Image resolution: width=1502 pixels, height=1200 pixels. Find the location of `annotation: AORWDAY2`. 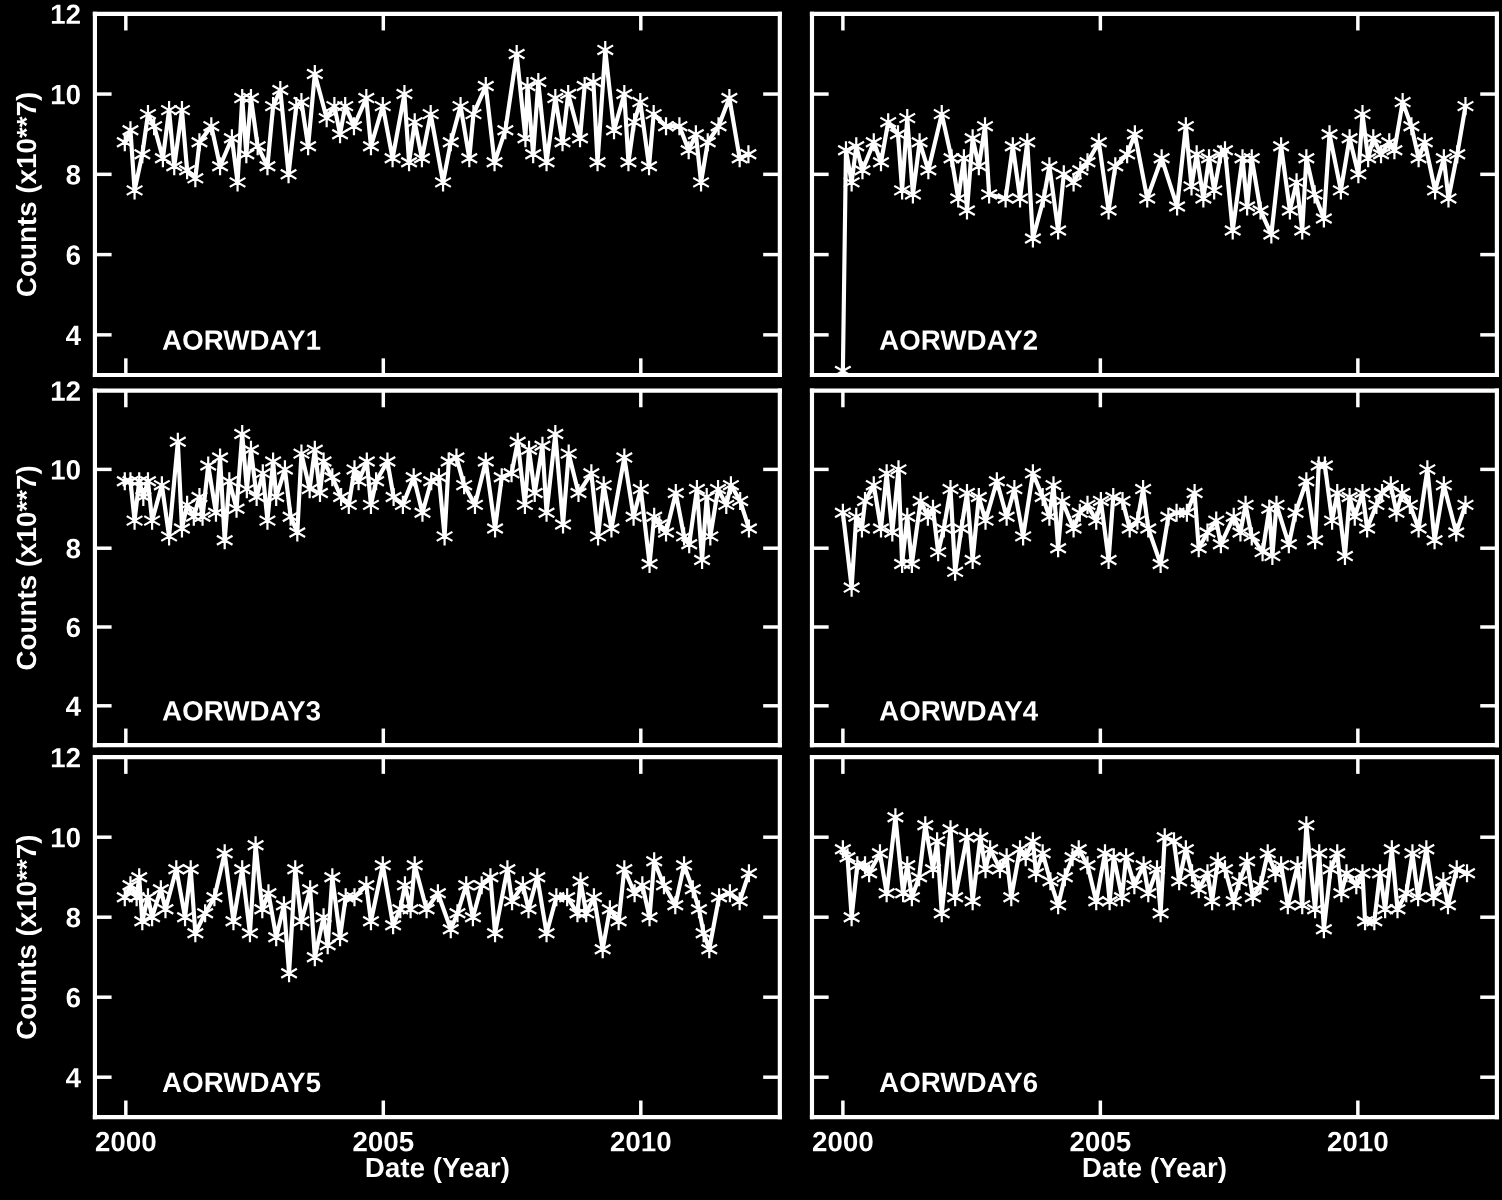

annotation: AORWDAY2 is located at coordinates (958, 340).